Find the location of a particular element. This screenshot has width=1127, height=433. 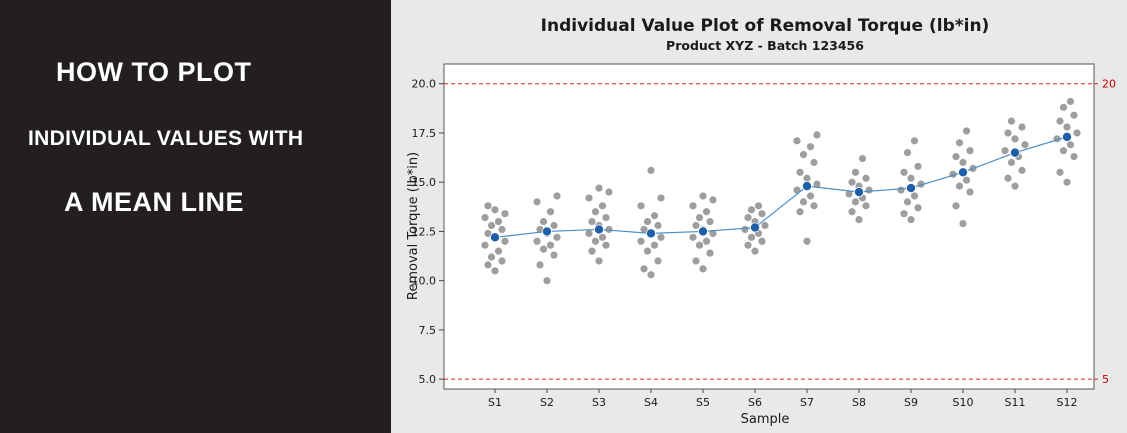

x-tick-label: S5 is located at coordinates (703, 402).